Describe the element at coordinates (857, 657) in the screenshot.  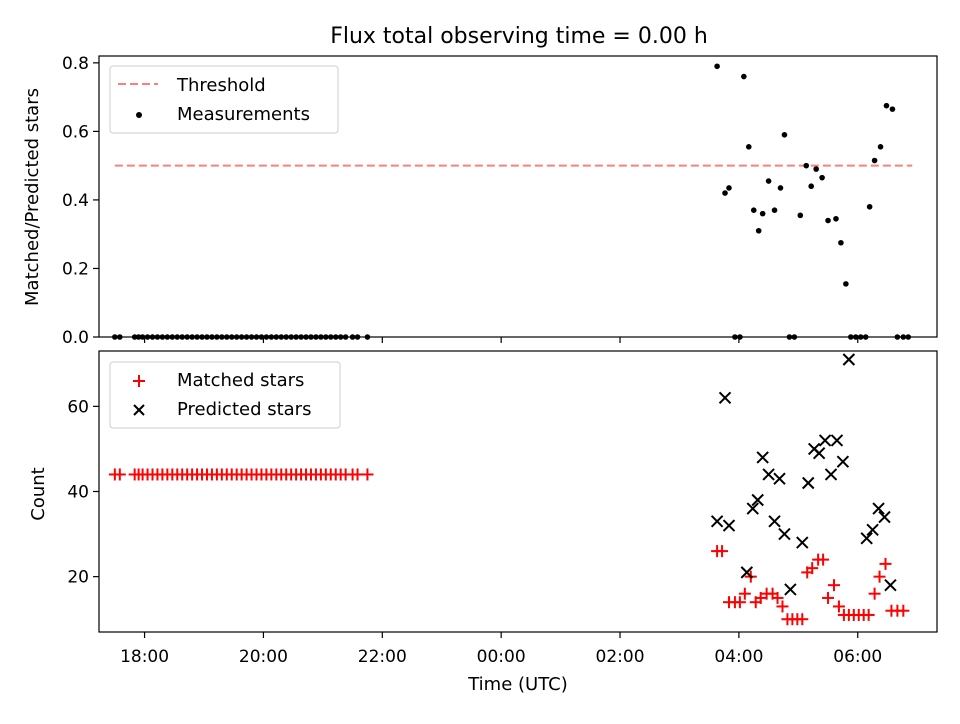
I see `xtick-label: 06:00` at that location.